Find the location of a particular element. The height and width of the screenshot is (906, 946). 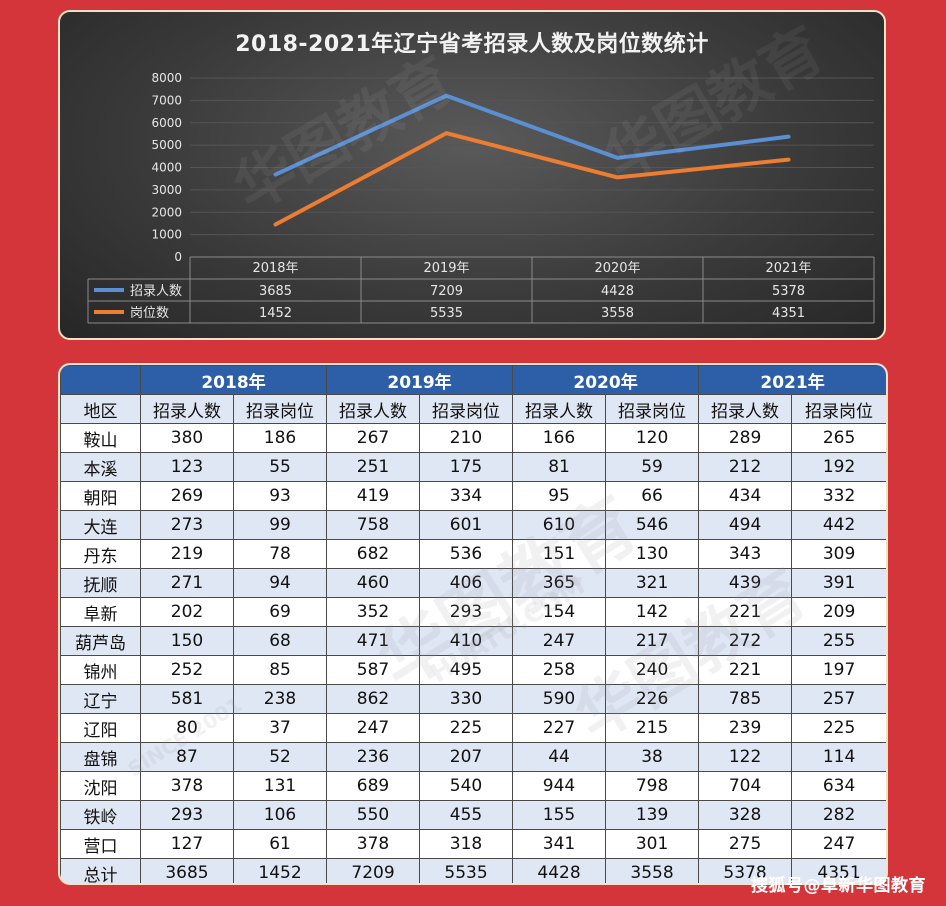

year-header: 2019年 is located at coordinates (420, 380).